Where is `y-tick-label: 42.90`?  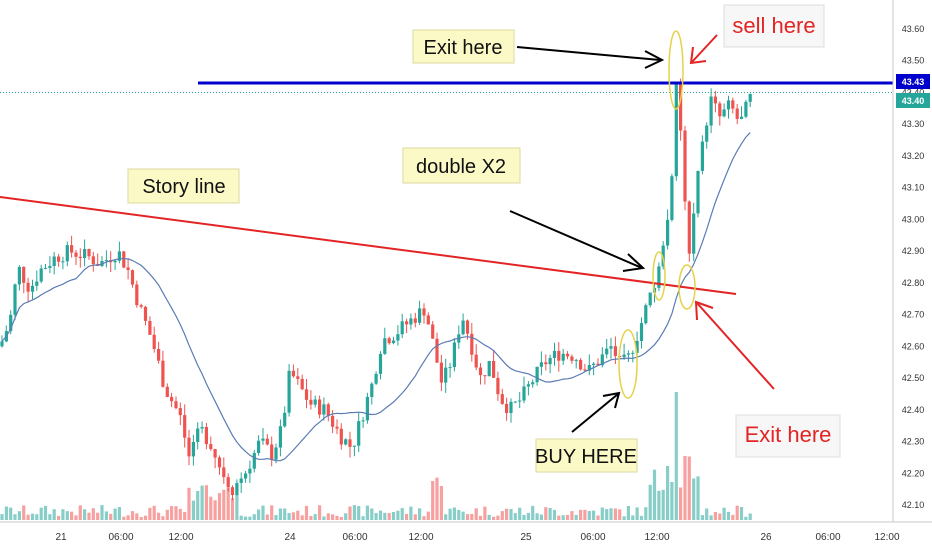
y-tick-label: 42.90 is located at coordinates (913, 251).